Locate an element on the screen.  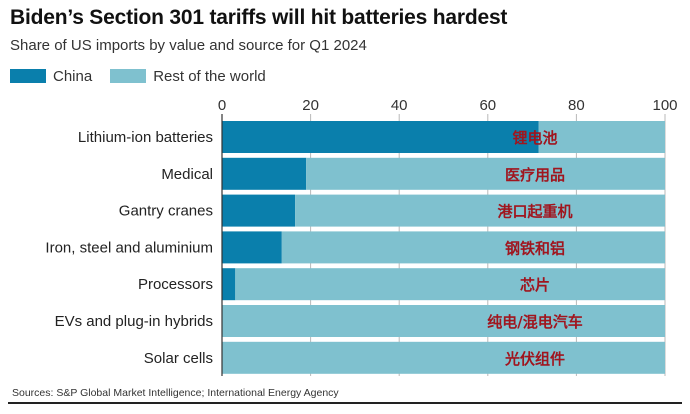
category-label: Medical is located at coordinates (187, 174).